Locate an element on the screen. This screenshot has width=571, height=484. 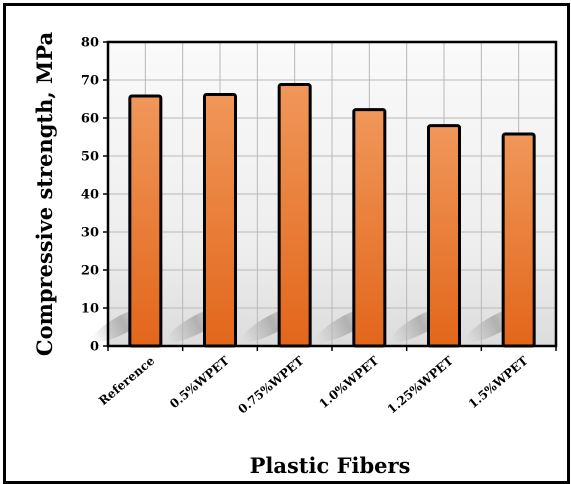
bar-1-0-wpet is located at coordinates (369, 228).